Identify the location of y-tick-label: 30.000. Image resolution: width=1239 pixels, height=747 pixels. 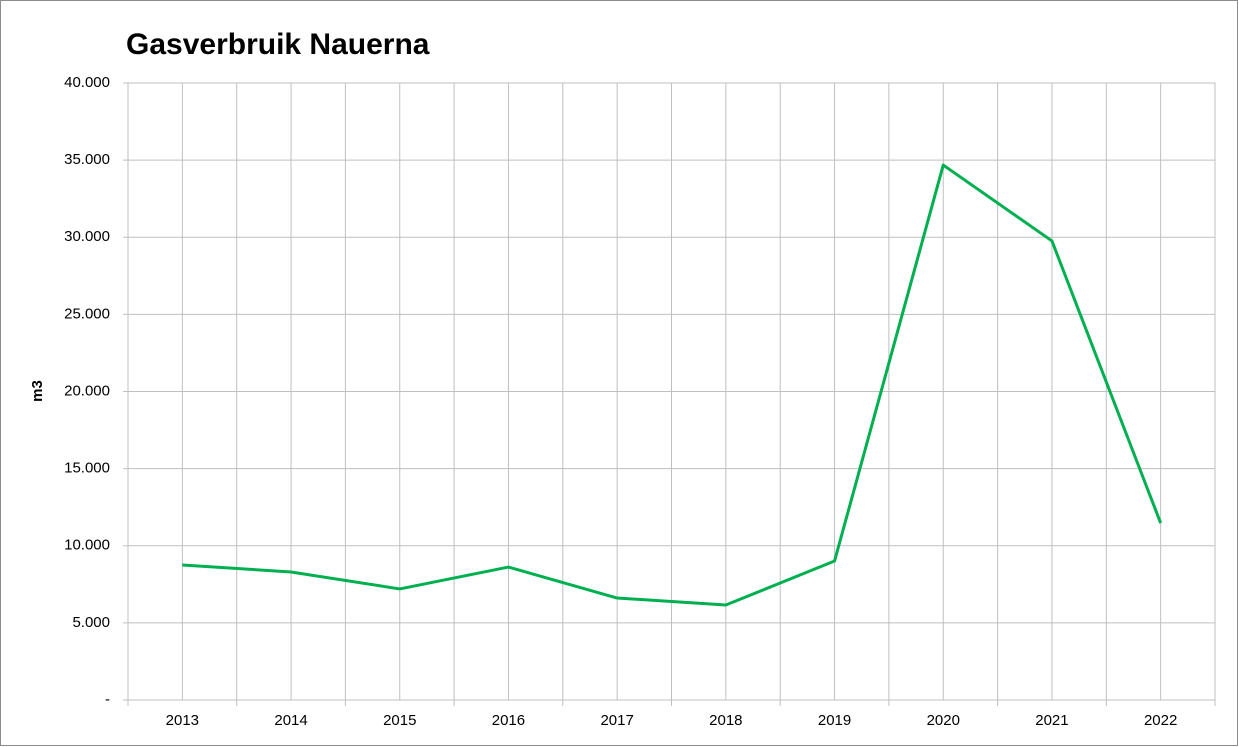
(87, 236).